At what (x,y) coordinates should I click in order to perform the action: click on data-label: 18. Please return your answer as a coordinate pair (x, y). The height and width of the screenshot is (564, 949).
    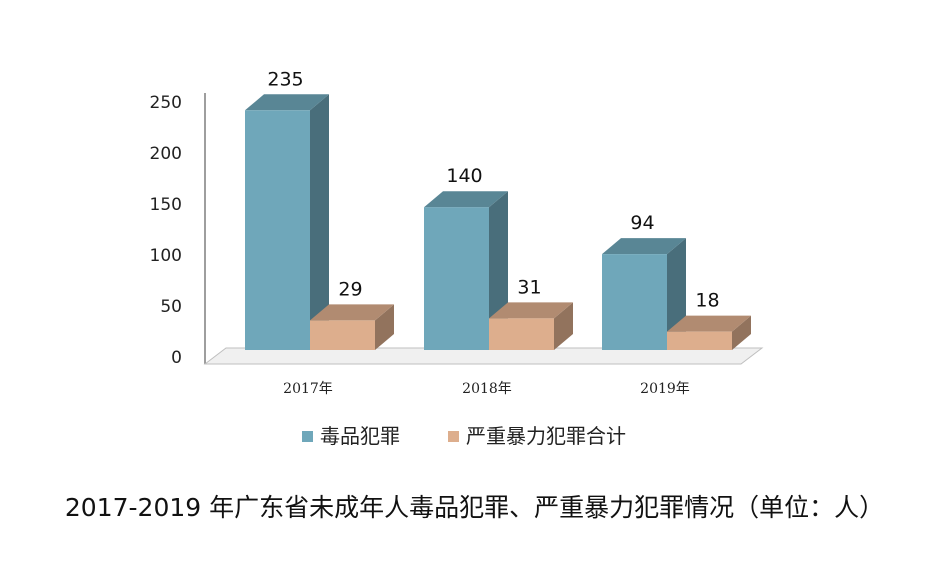
    Looking at the image, I should click on (707, 301).